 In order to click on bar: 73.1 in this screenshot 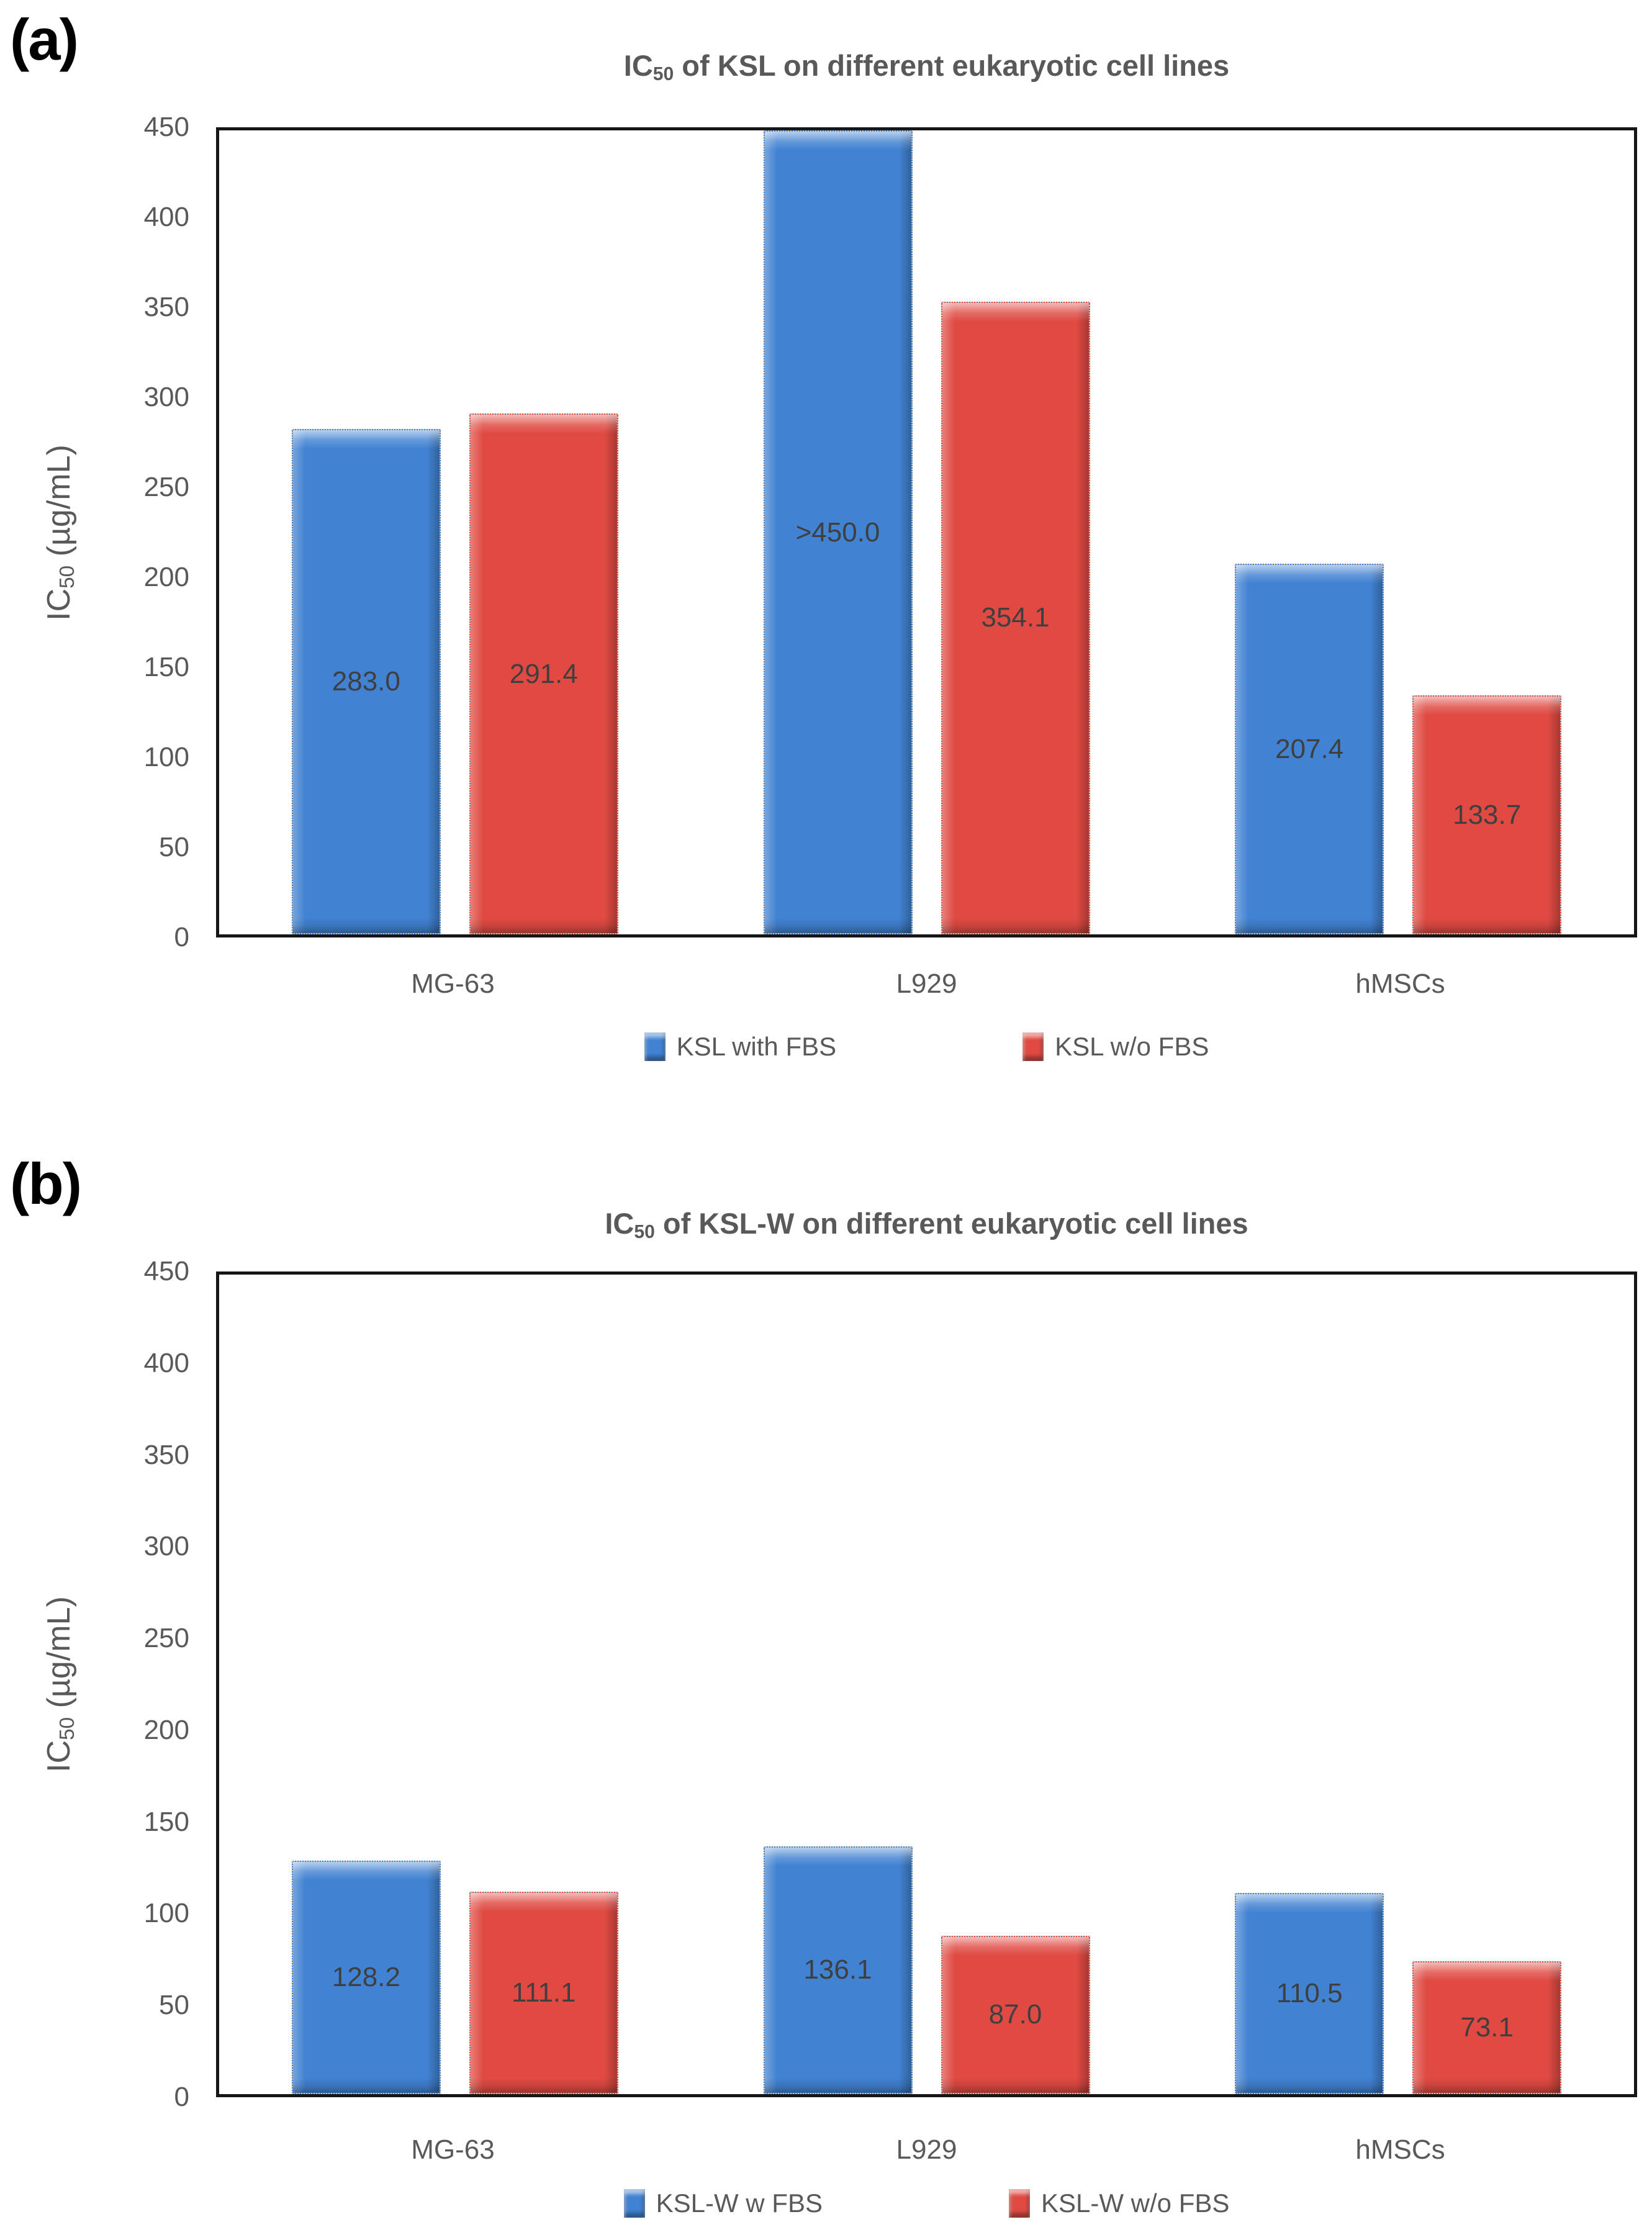, I will do `click(1487, 2027)`.